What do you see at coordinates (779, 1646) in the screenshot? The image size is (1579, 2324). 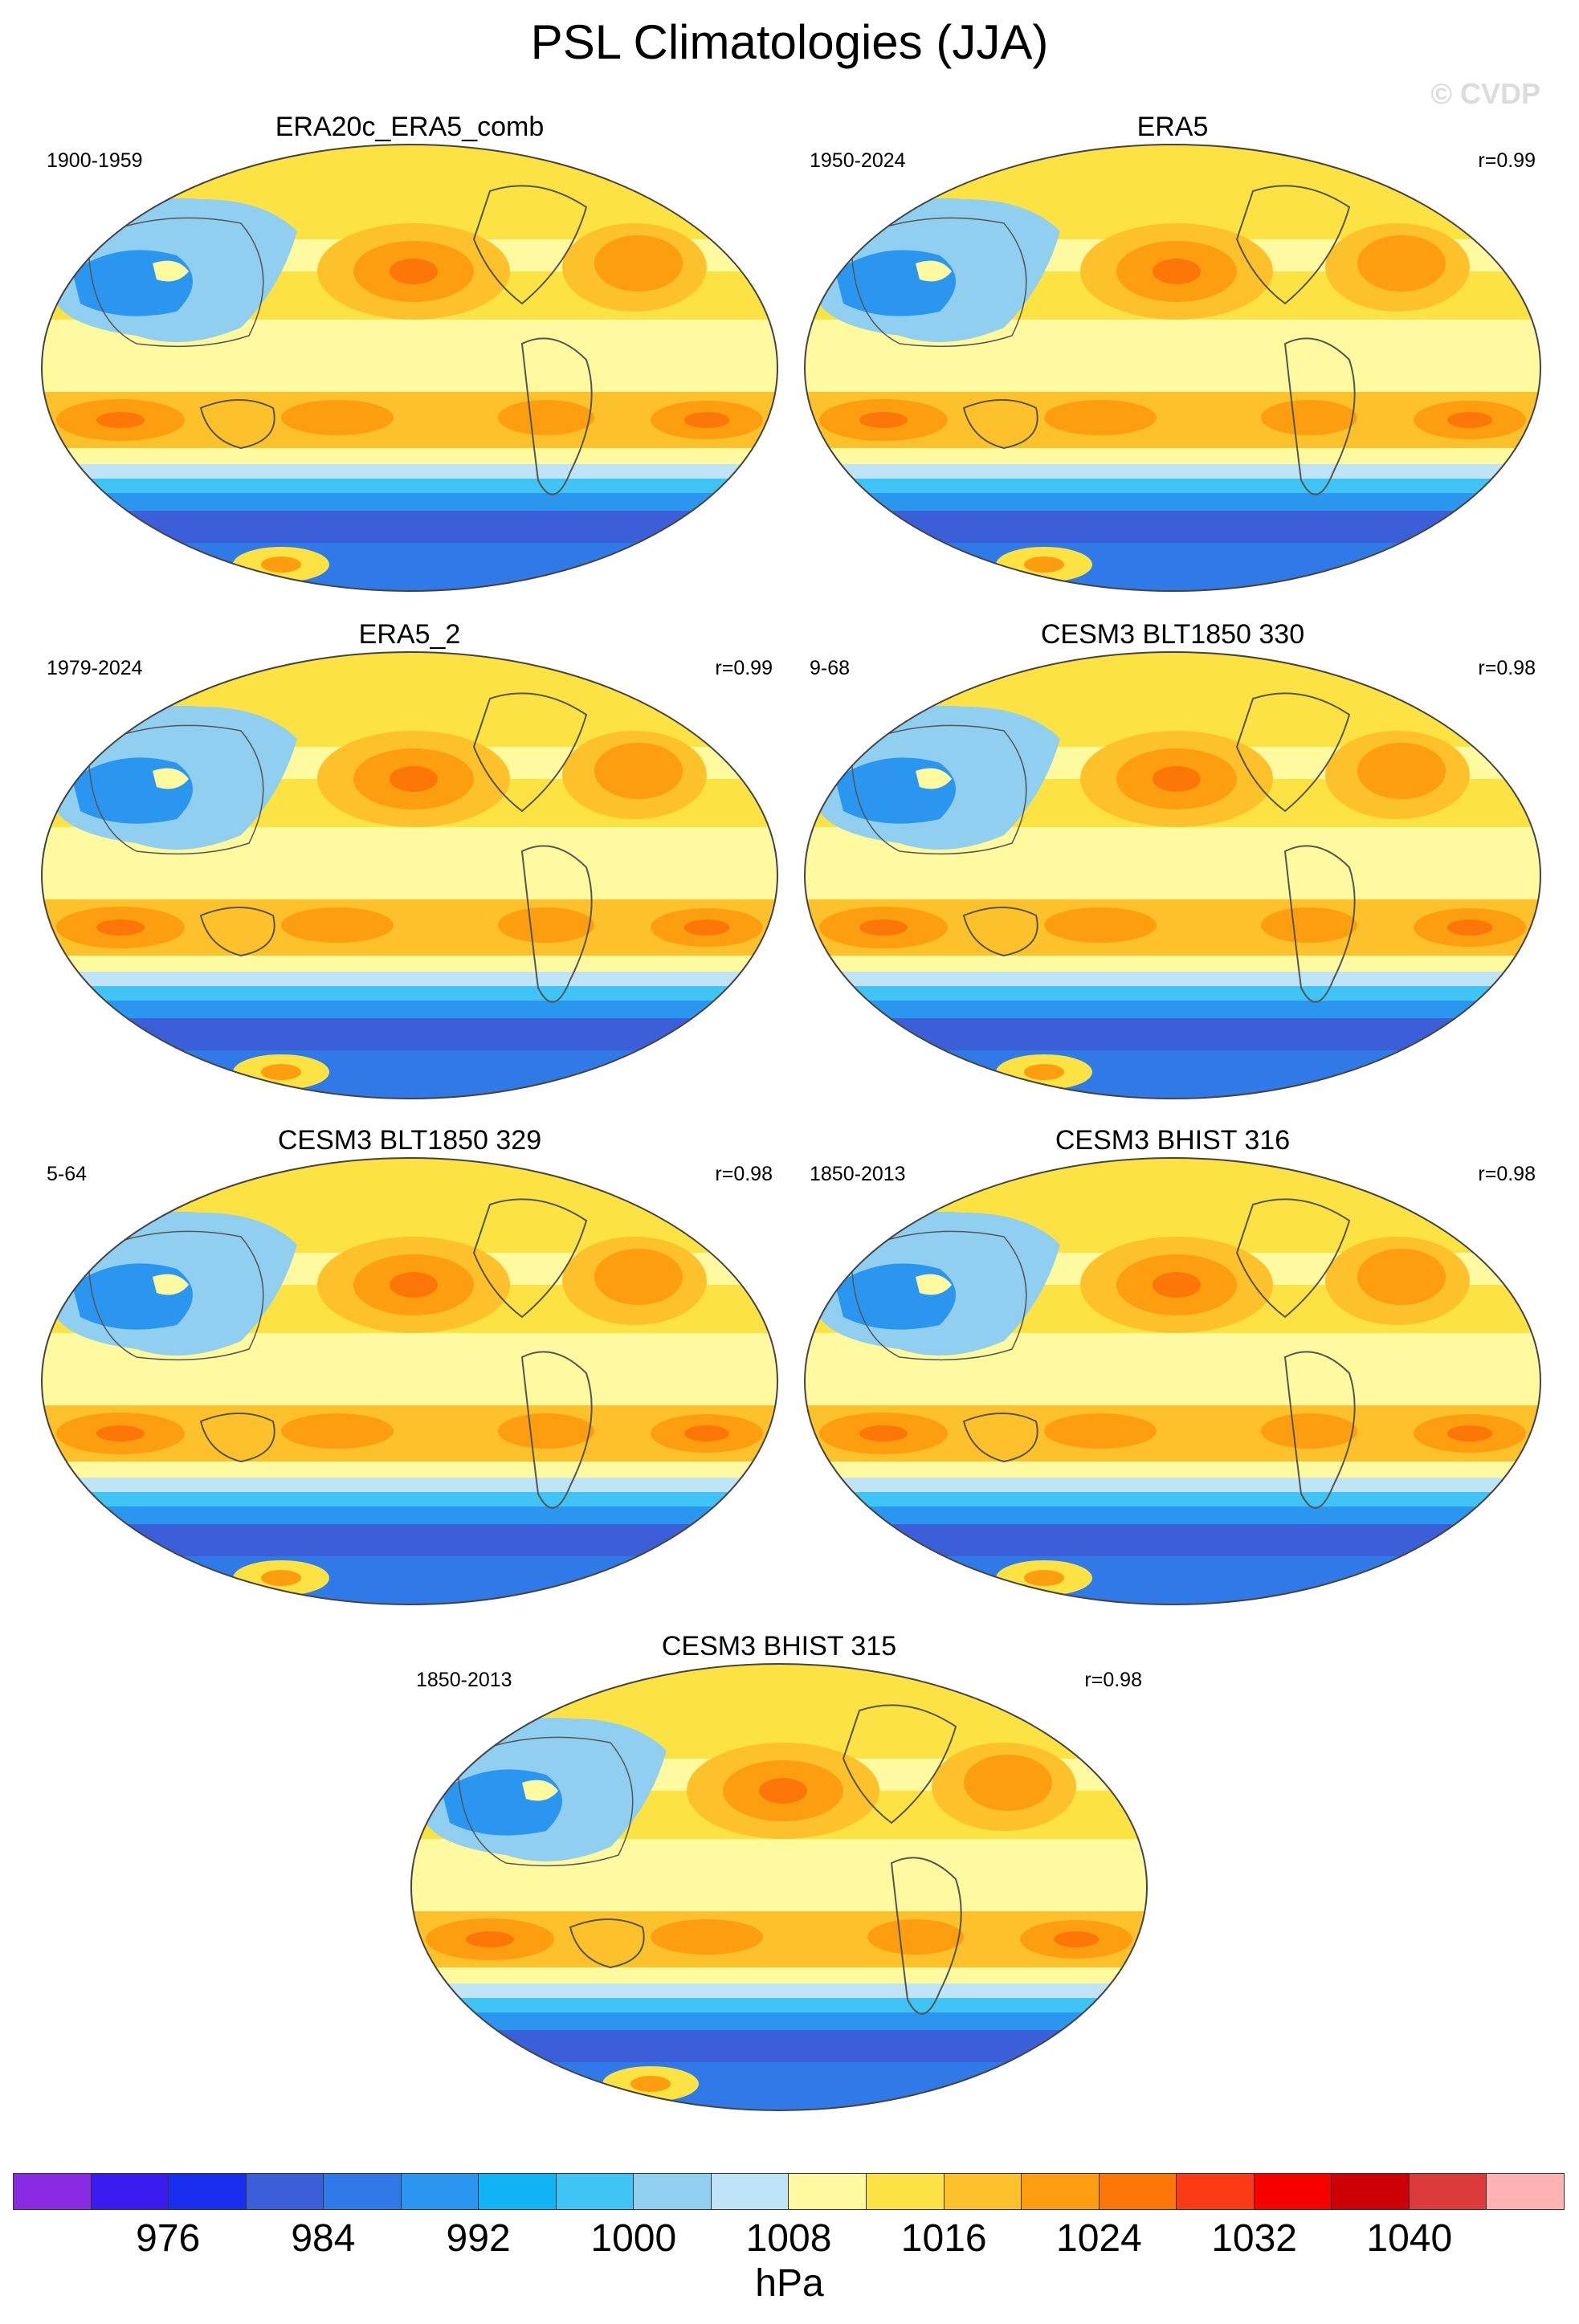 I see `panel-title: CESM3 BHIST 315` at bounding box center [779, 1646].